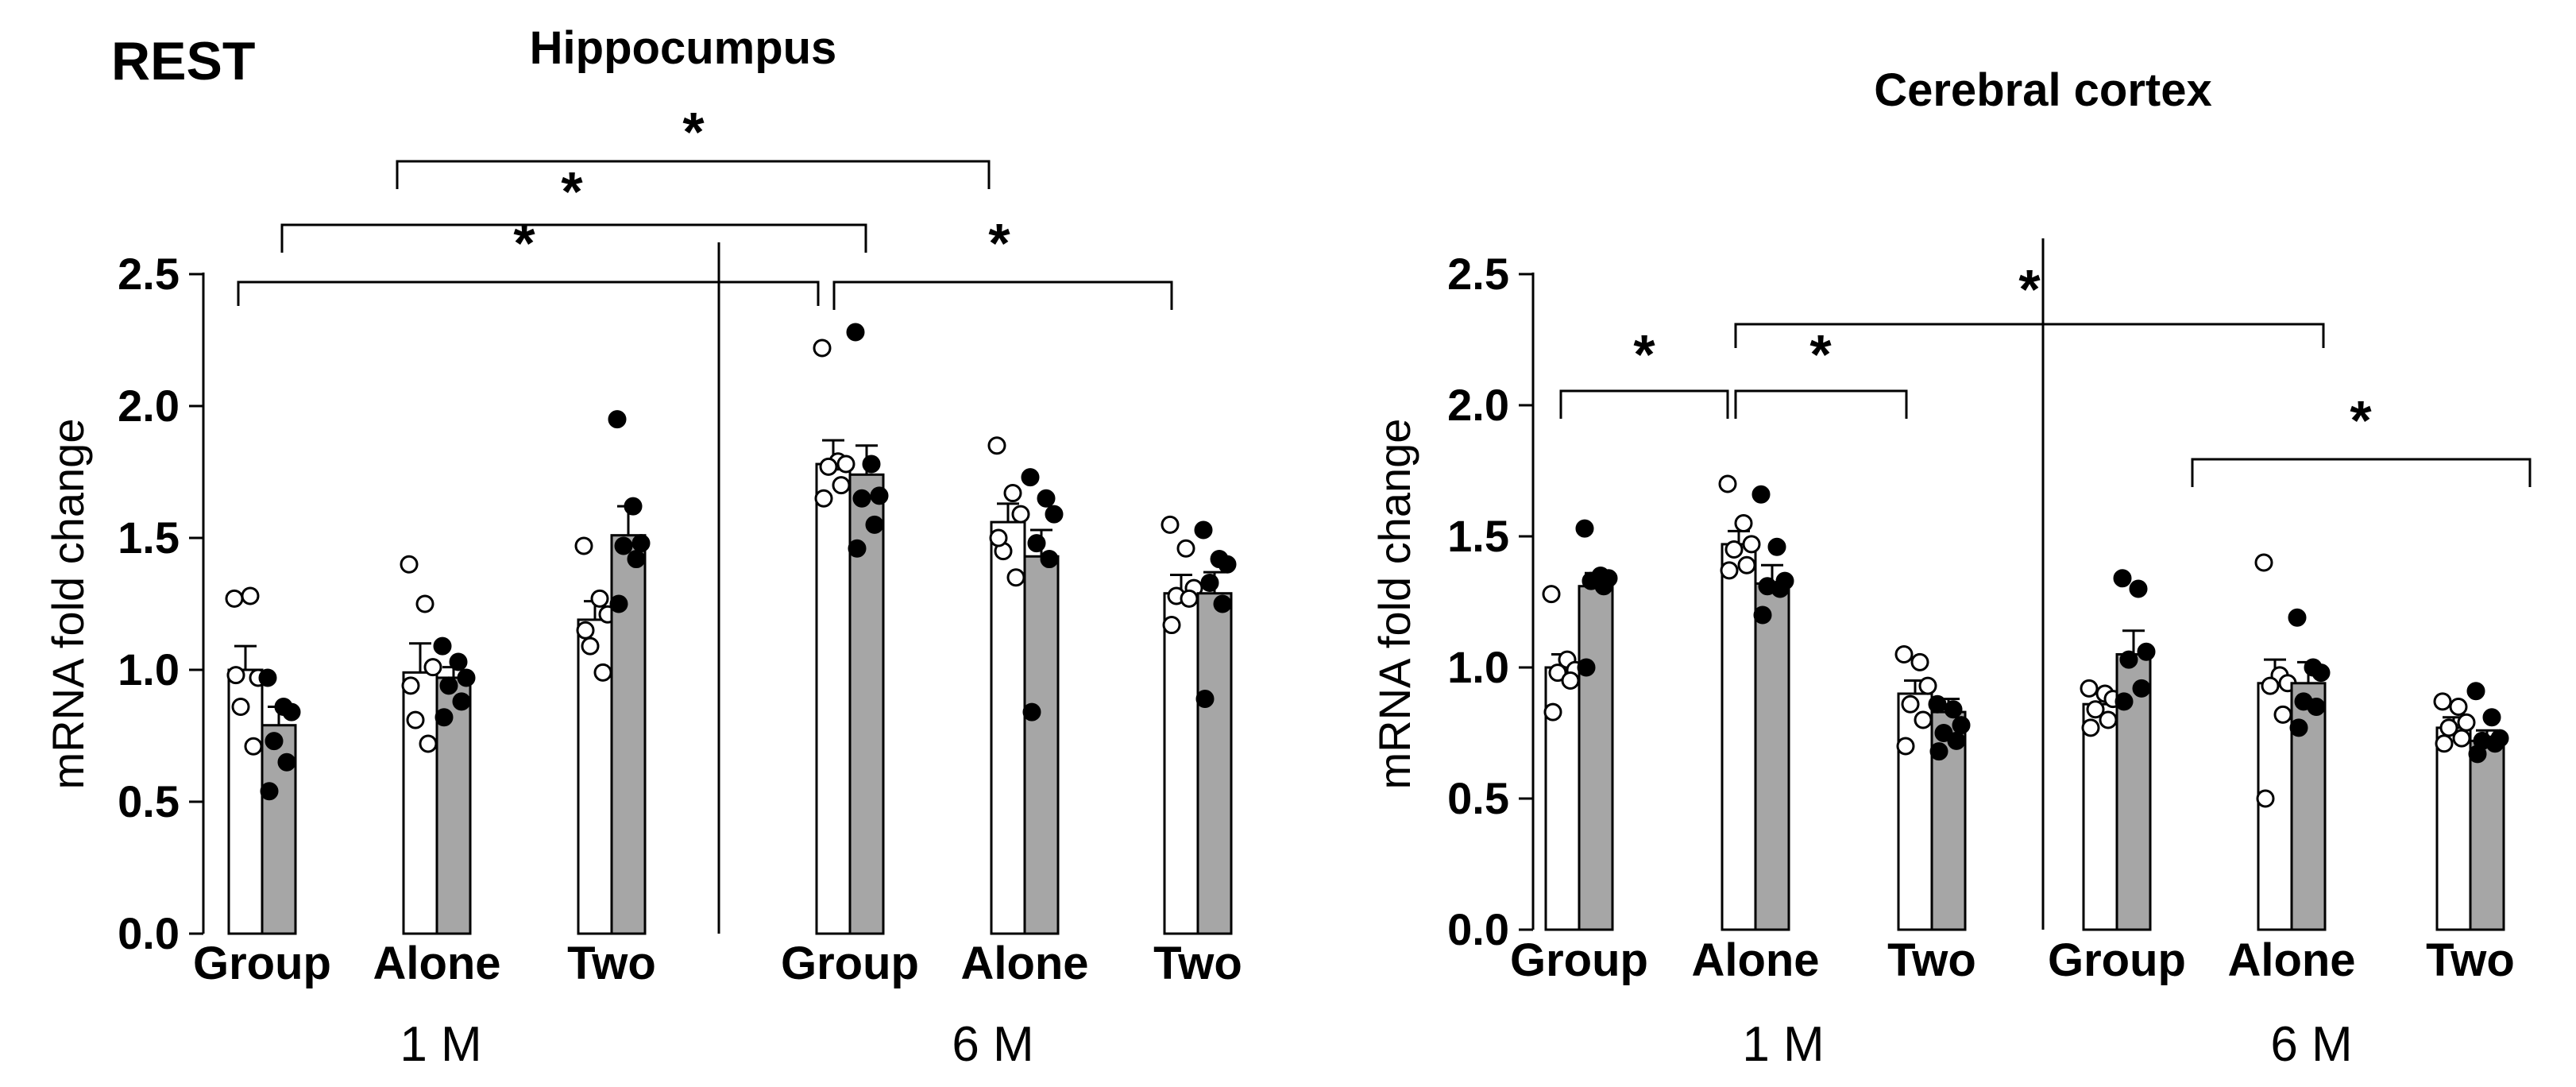  Describe the element at coordinates (149, 406) in the screenshot. I see `y-tick-label: 2.0` at that location.